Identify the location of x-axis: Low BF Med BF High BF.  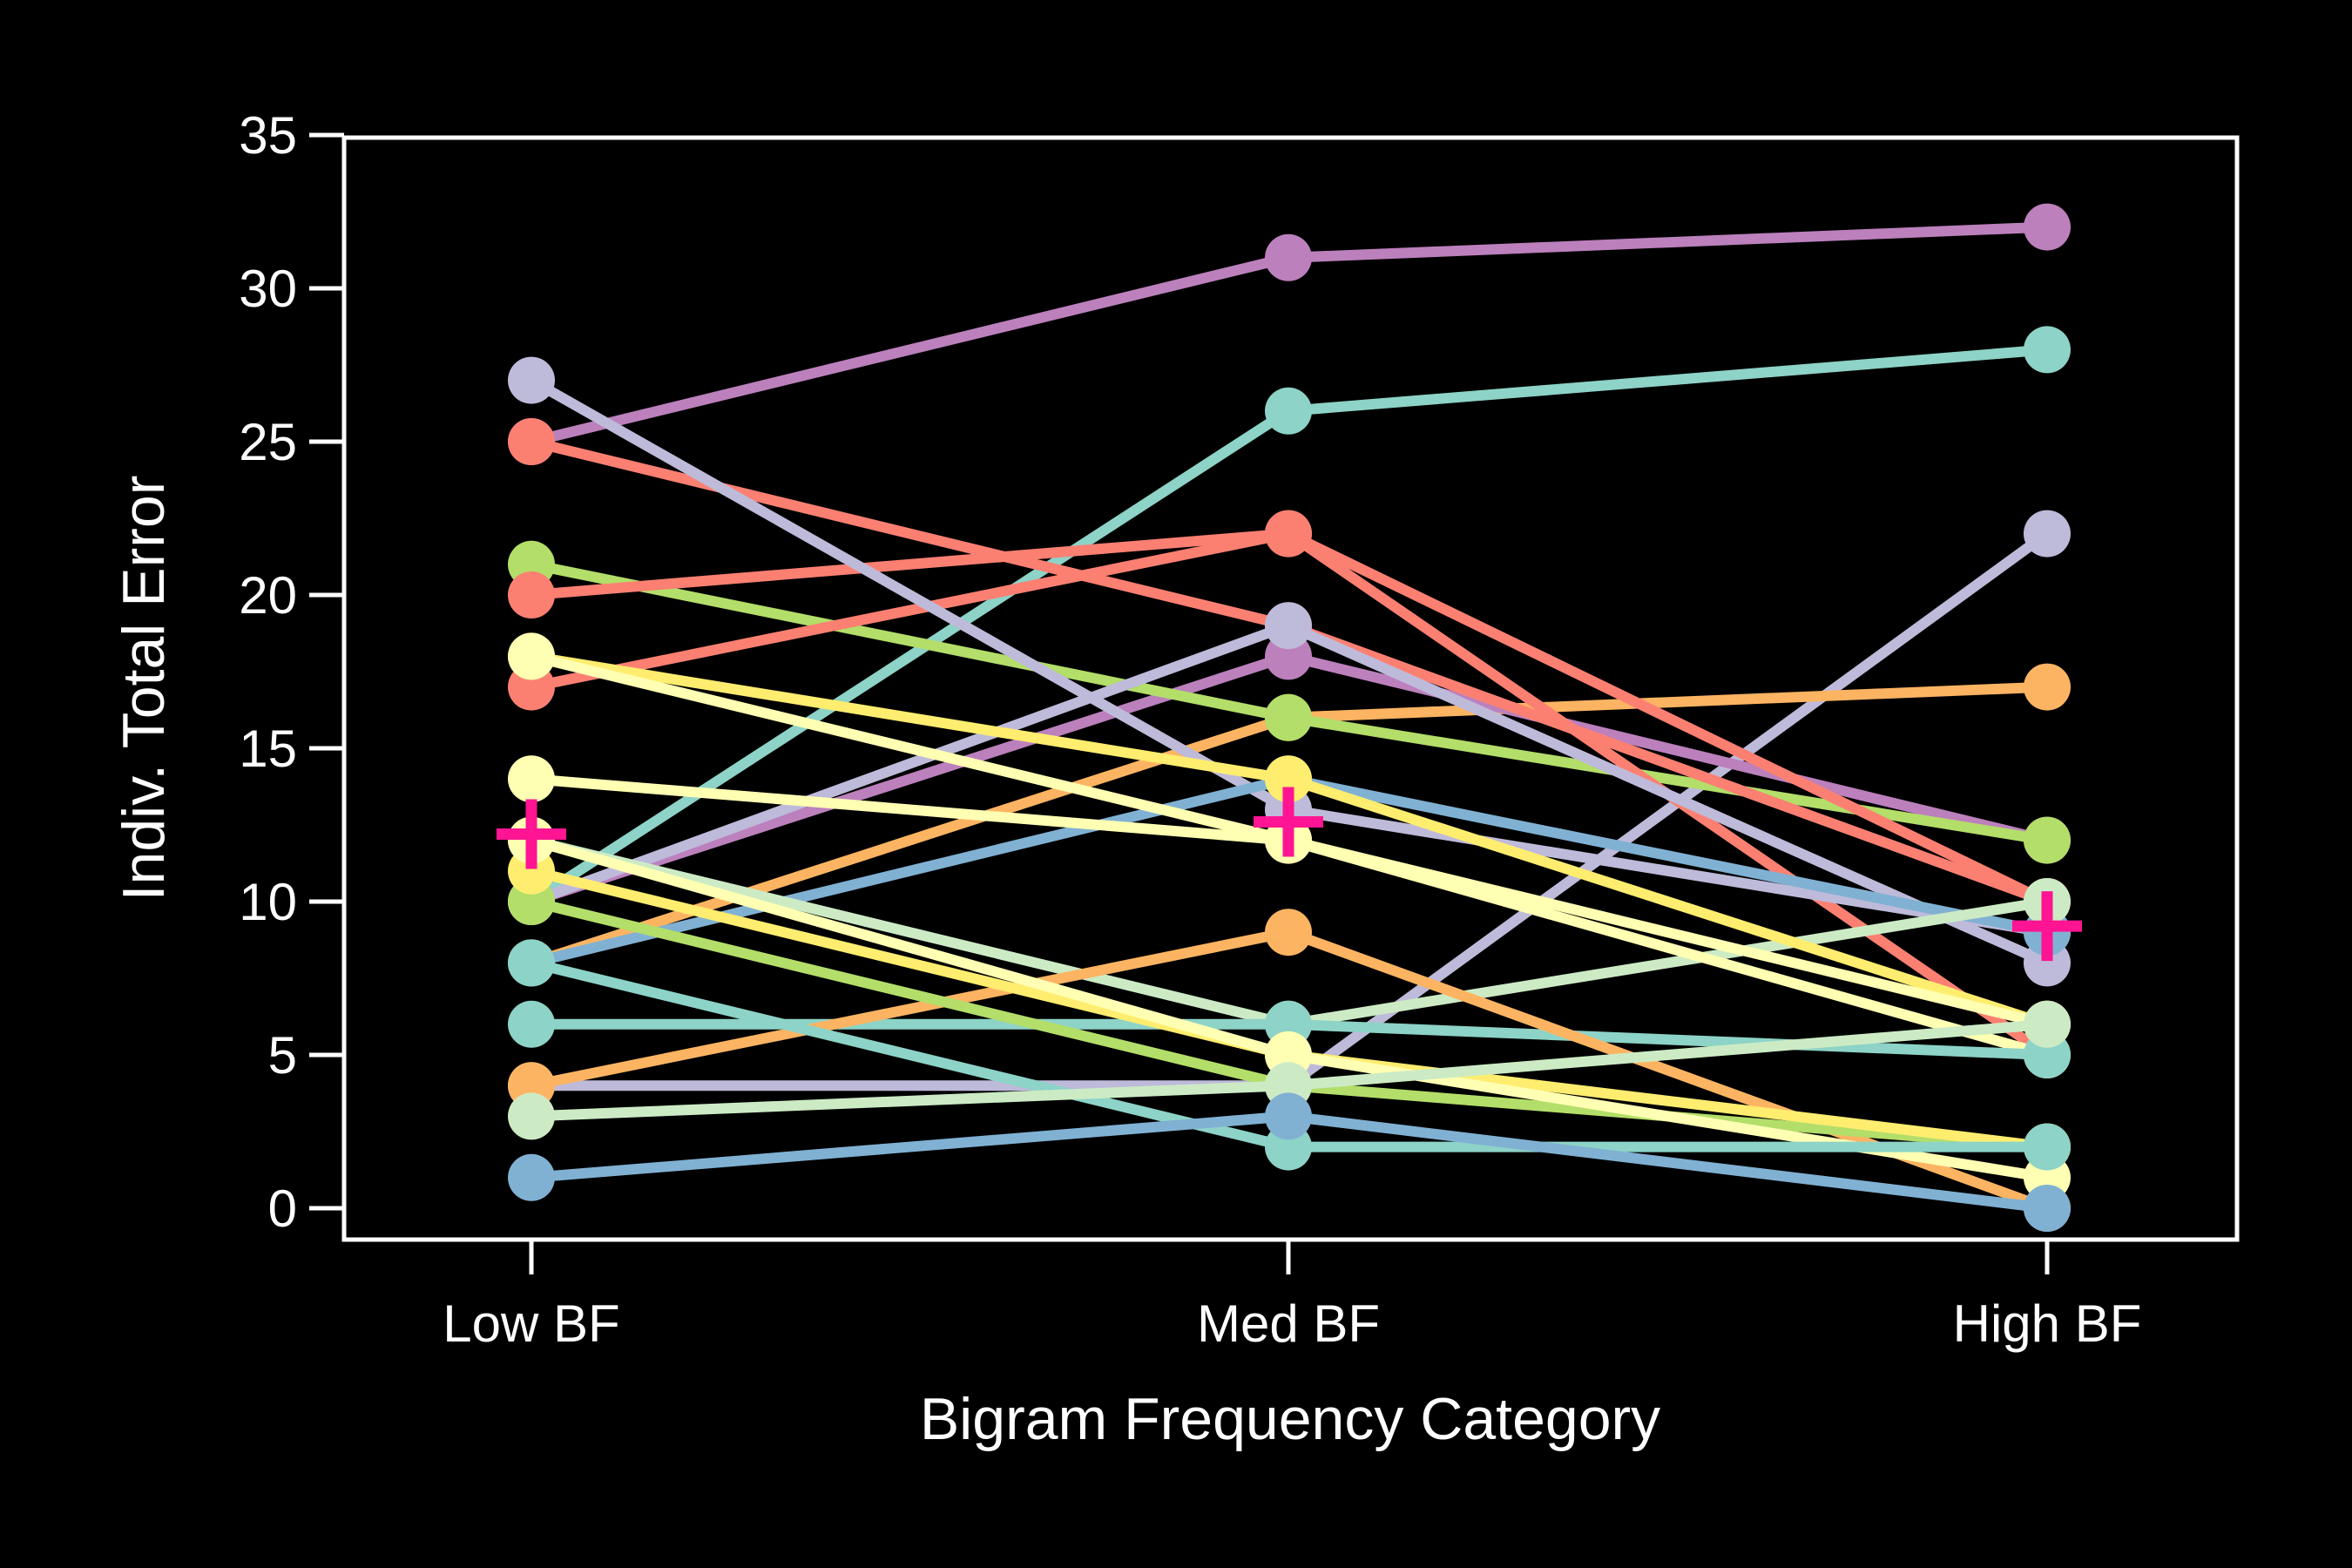
(1292, 1296).